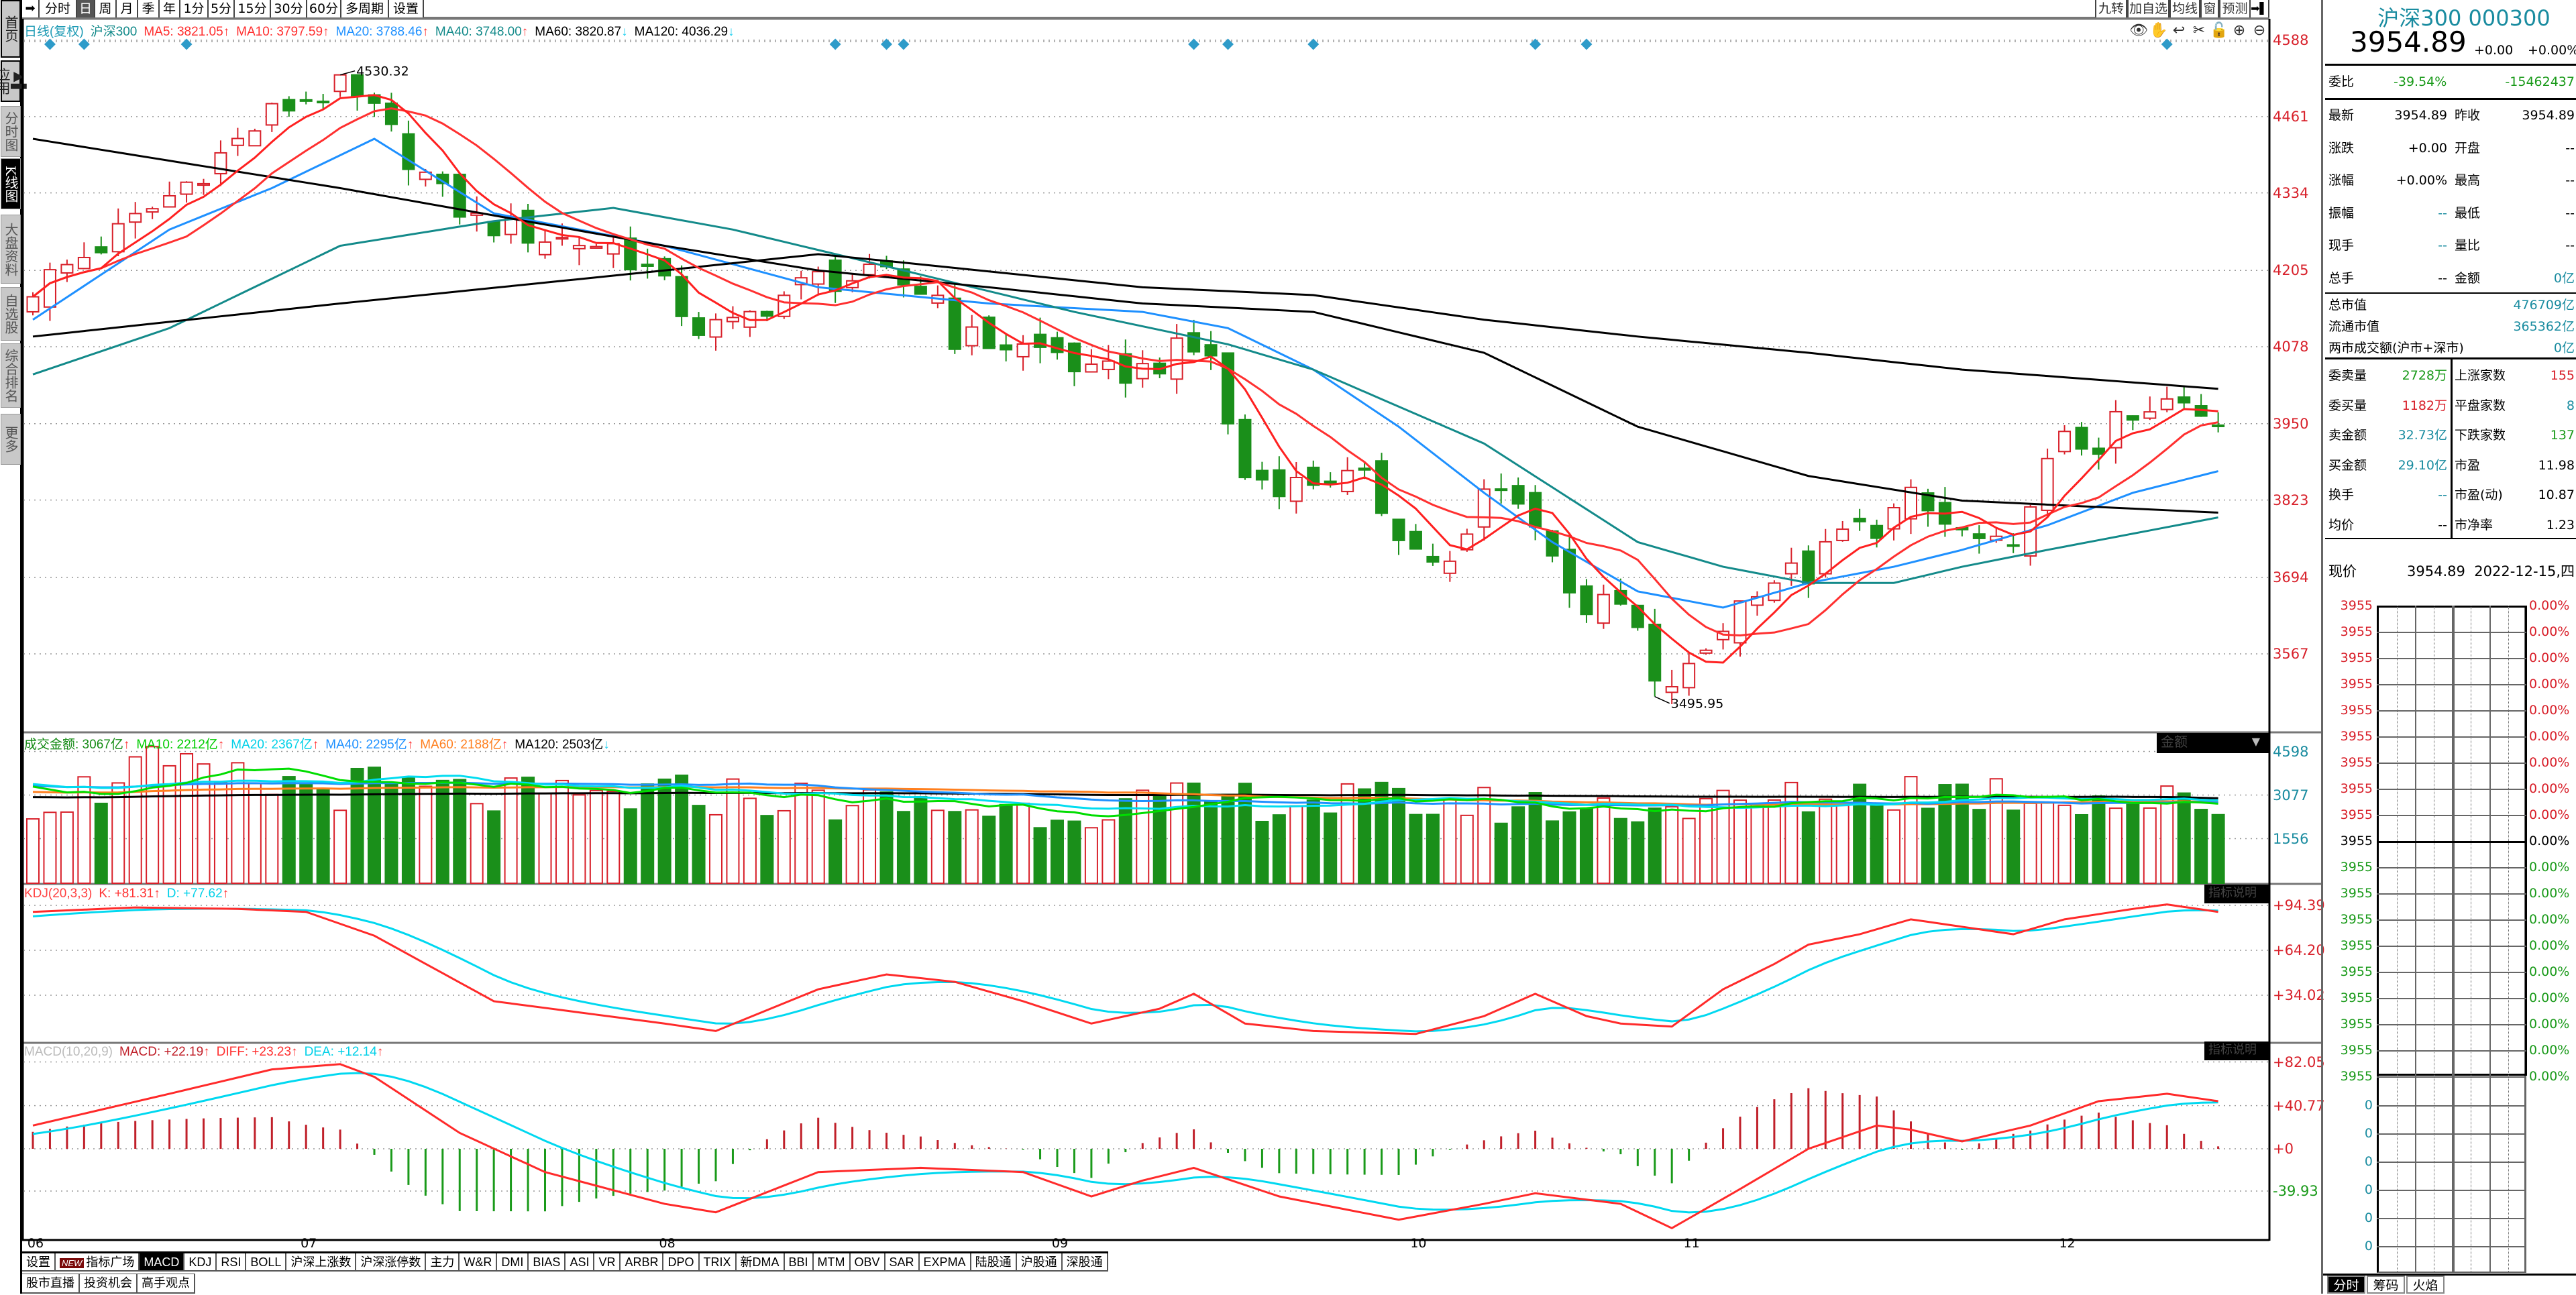  Describe the element at coordinates (200, 1262) in the screenshot. I see `indicator-tab-3: KDJ` at that location.